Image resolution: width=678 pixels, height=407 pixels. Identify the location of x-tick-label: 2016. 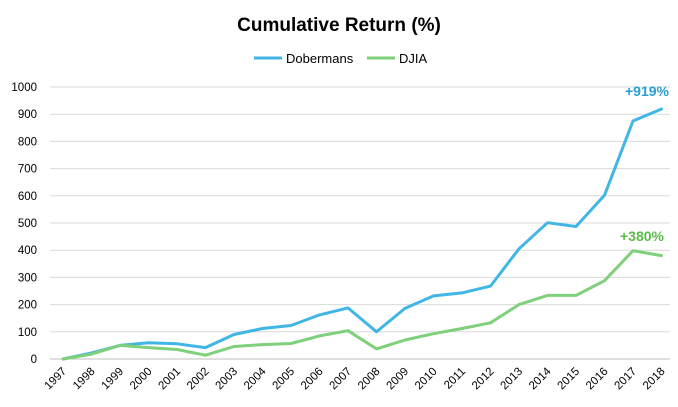
(597, 379).